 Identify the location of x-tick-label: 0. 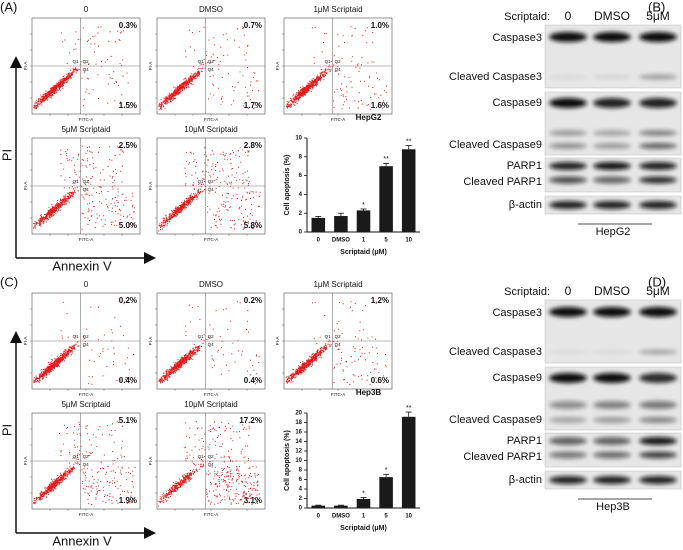
(319, 517).